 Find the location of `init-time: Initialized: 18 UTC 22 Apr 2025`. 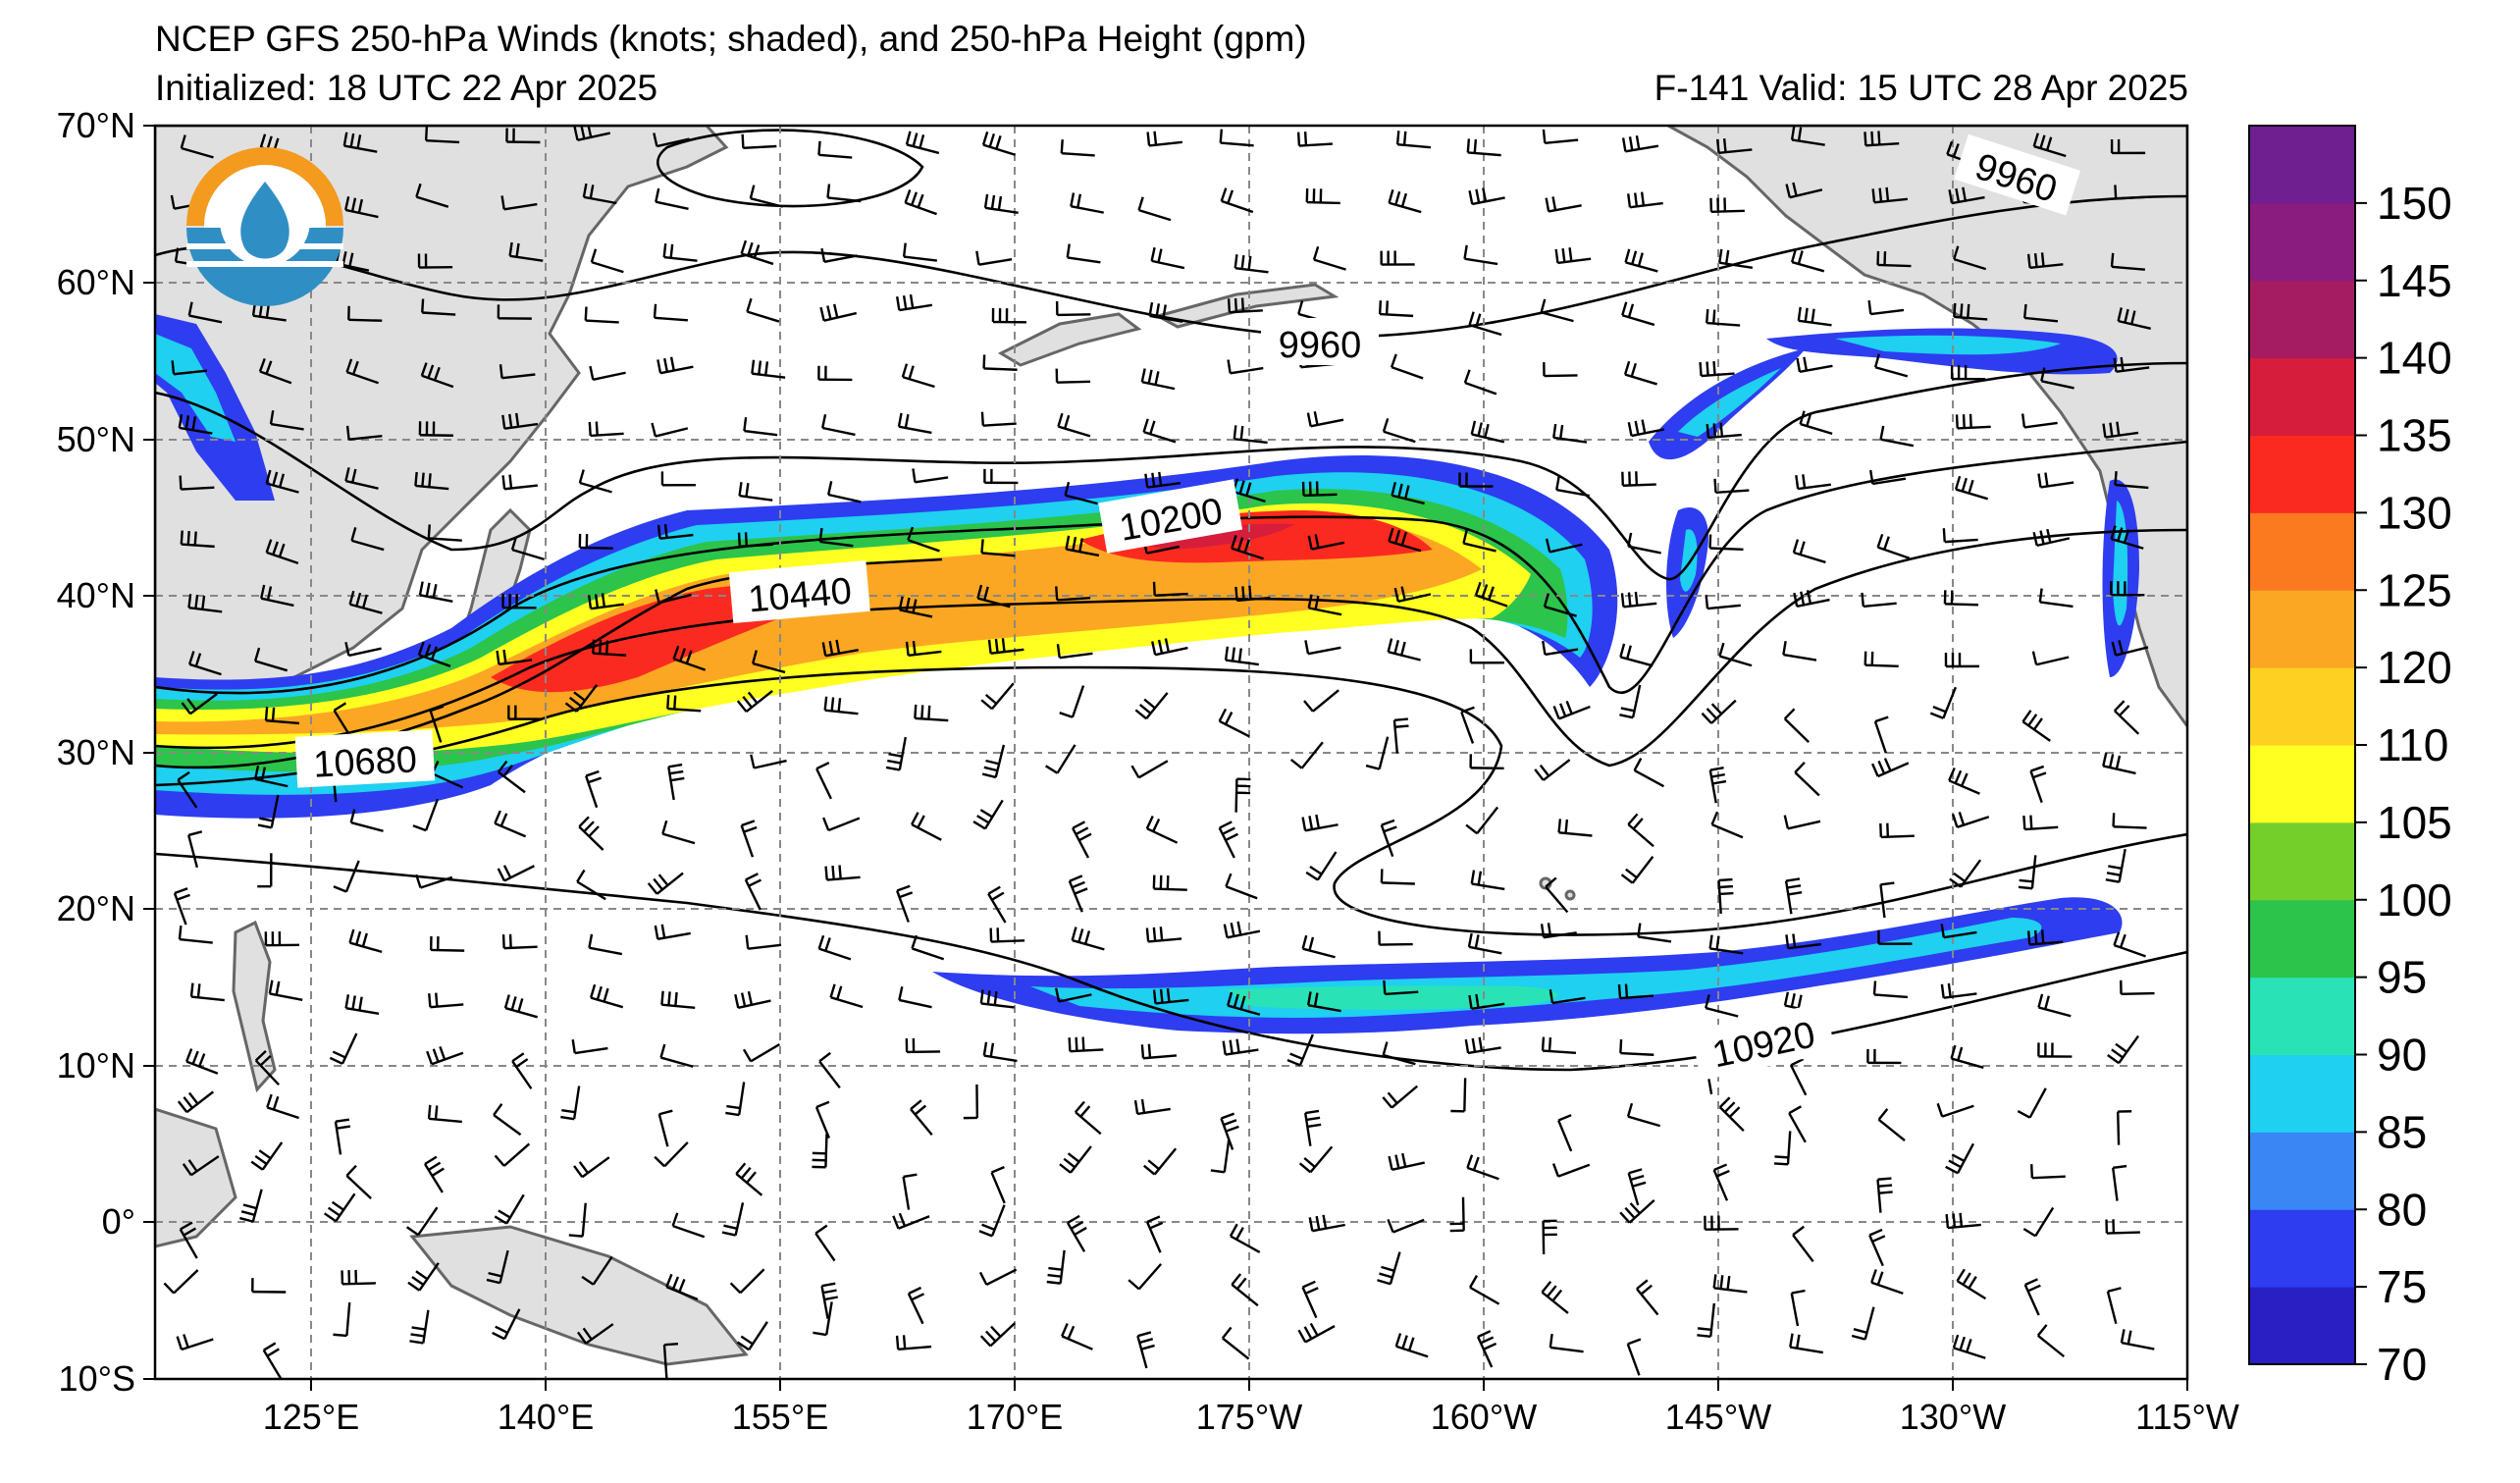

init-time: Initialized: 18 UTC 22 Apr 2025 is located at coordinates (406, 88).